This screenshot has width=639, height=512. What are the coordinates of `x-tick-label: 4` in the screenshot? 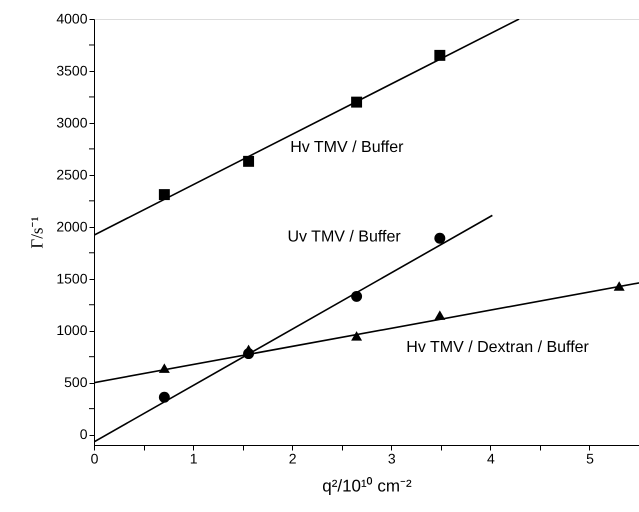 It's located at (490, 458).